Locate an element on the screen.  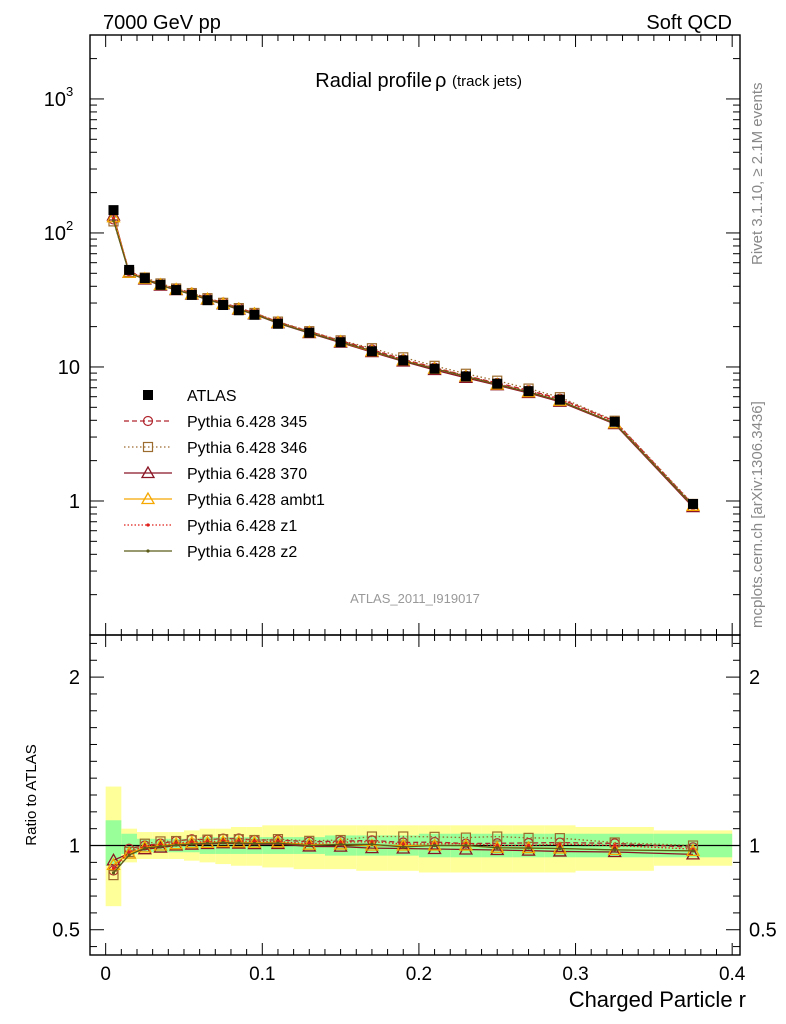
mcplots-label: mcplots.cern.ch [arXiv:1306.3436] is located at coordinates (757, 514).